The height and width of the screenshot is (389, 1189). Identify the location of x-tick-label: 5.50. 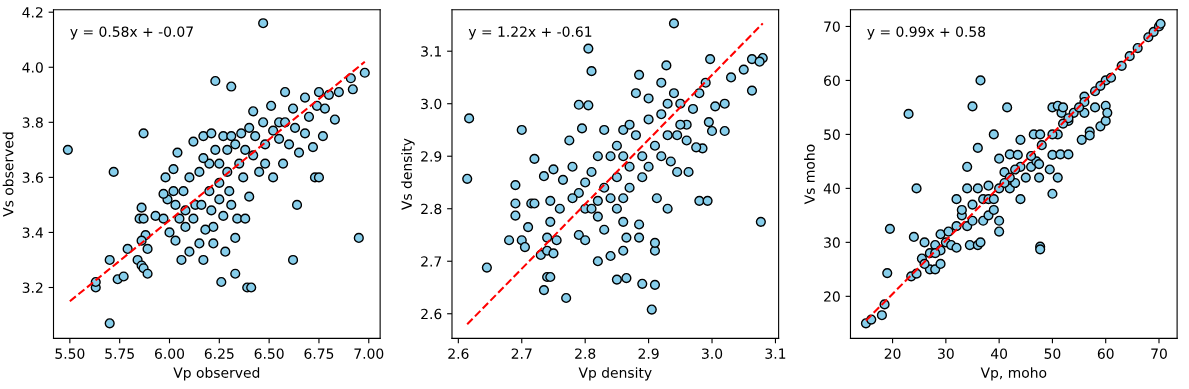
(70, 353).